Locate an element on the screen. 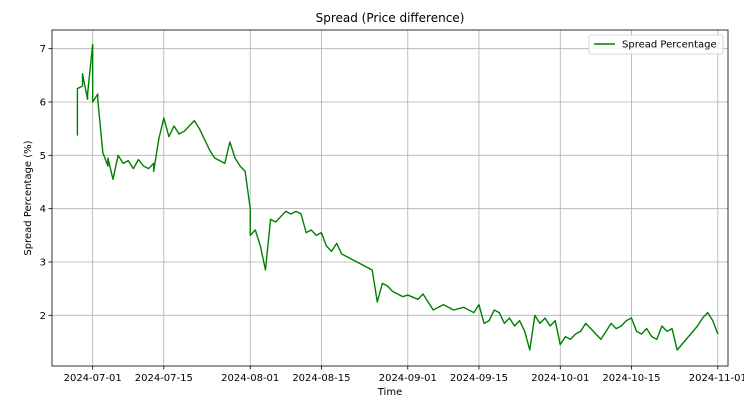 The height and width of the screenshot is (404, 744). legend: Spread Percentage is located at coordinates (656, 44).